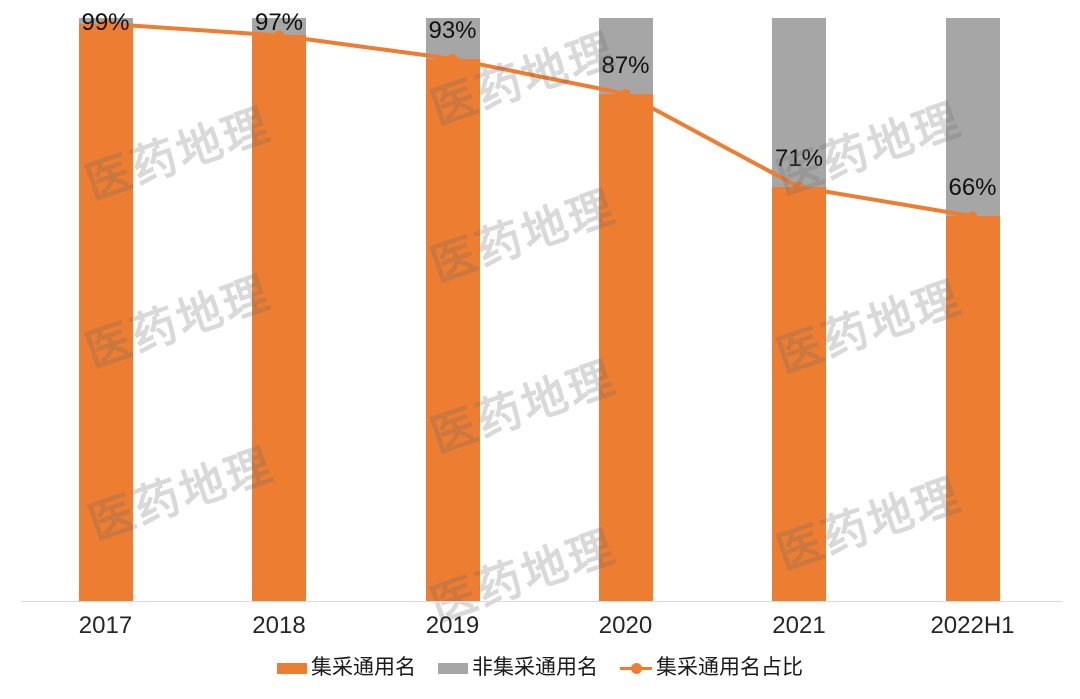 The width and height of the screenshot is (1080, 699). I want to click on legend-label-secondary: 非集采通用名, so click(535, 667).